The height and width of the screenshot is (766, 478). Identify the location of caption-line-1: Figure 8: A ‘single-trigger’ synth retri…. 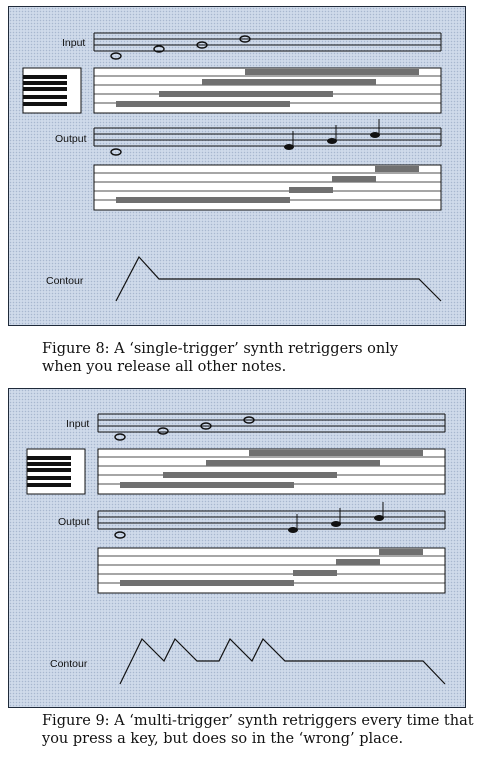
(220, 349).